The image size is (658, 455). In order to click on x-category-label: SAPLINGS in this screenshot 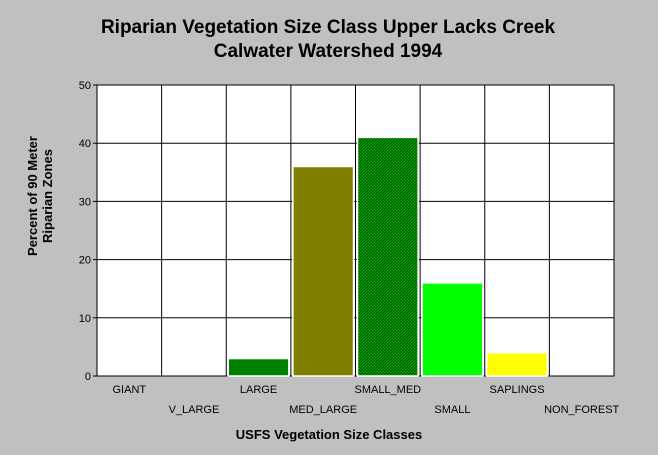, I will do `click(517, 390)`.